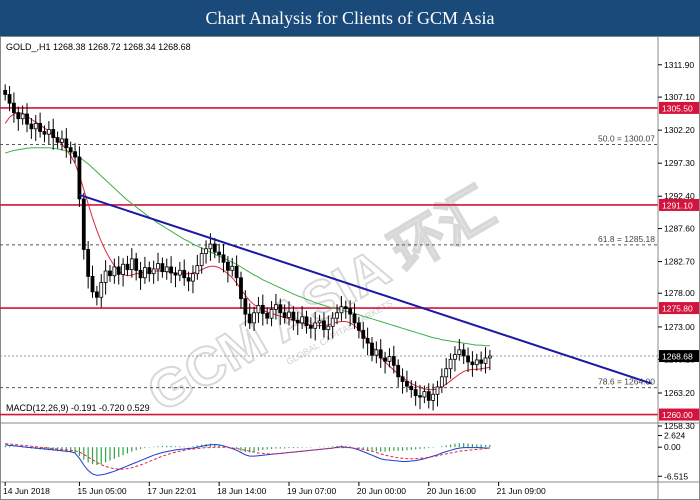  What do you see at coordinates (679, 65) in the screenshot?
I see `price-tick-label: 1311.90` at bounding box center [679, 65].